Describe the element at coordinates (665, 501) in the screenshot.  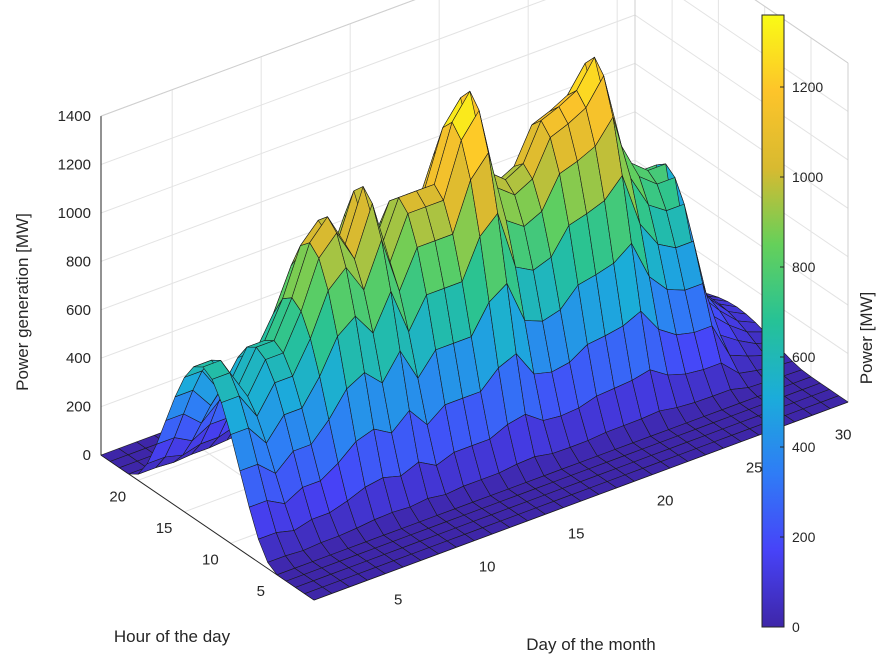
I see `x-tick-label: 20` at that location.